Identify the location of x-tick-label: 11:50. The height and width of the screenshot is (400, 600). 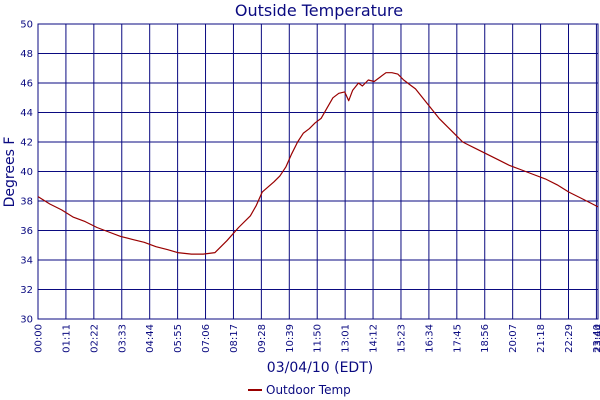
(318, 338).